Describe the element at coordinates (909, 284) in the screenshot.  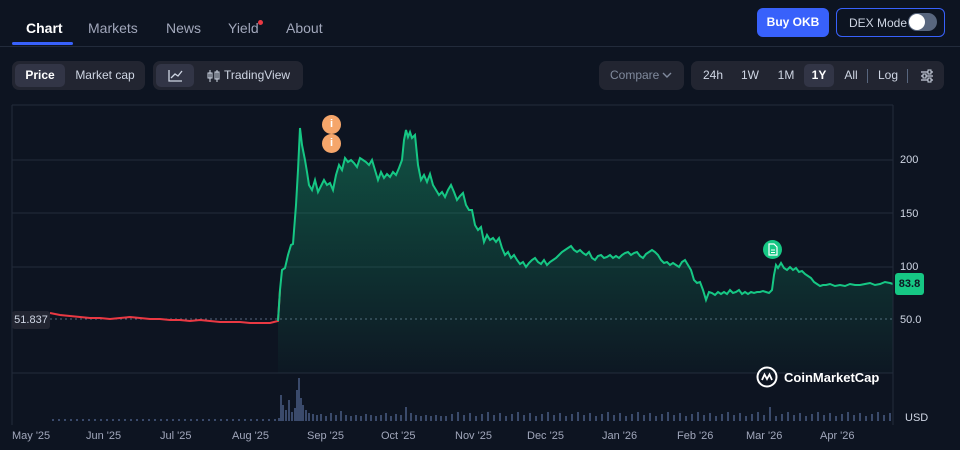
I see `current-price-badge: 83.8` at that location.